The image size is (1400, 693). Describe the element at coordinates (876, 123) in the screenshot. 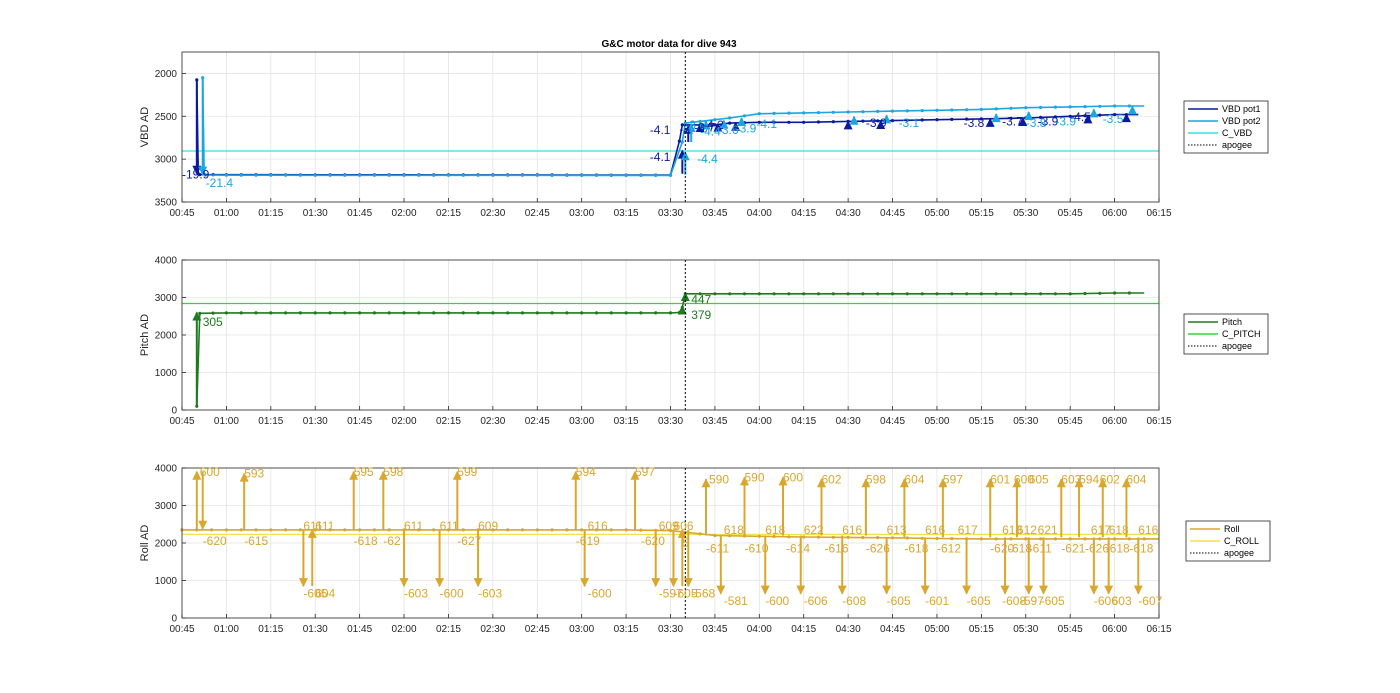

I see `data-label: -3.9` at that location.